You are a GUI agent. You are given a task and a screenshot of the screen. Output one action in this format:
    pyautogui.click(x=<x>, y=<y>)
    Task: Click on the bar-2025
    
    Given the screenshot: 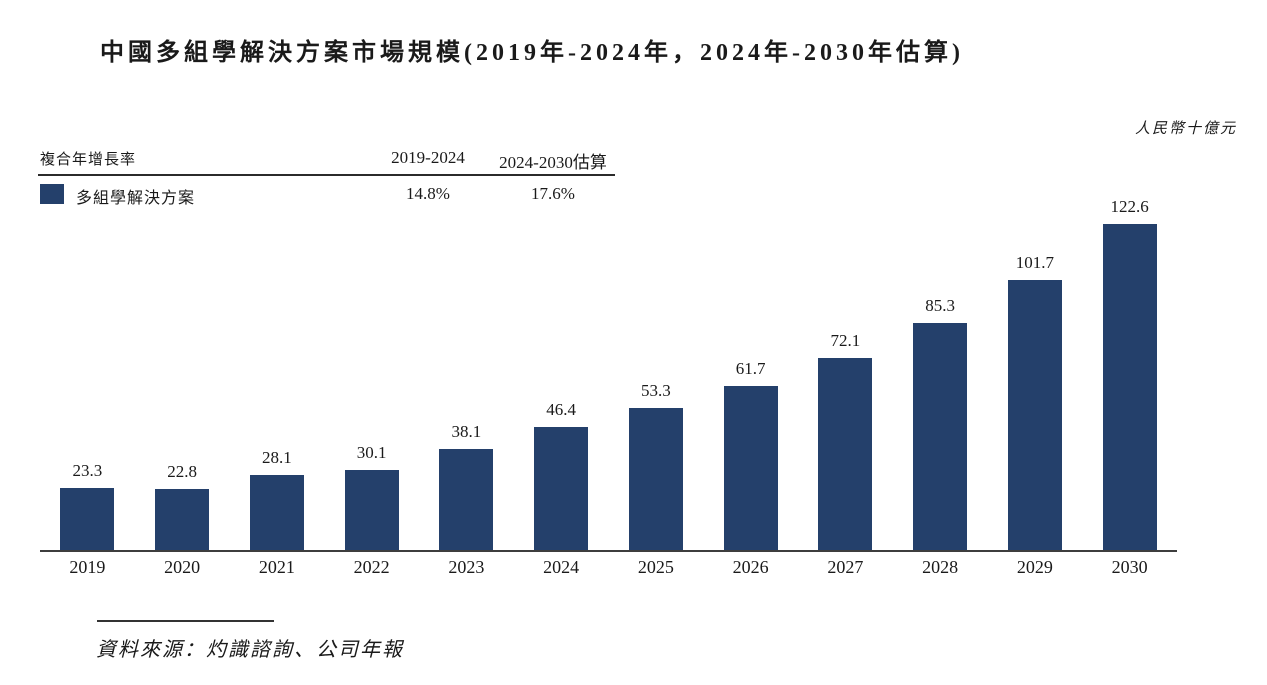 What is the action you would take?
    pyautogui.click(x=655, y=479)
    